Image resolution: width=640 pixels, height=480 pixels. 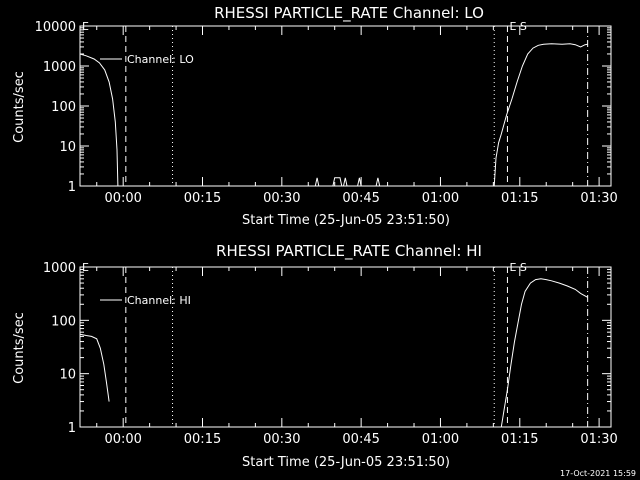 What do you see at coordinates (349, 13) in the screenshot?
I see `chart-title: RHESSI PARTICLE_RATE Channel: LO` at bounding box center [349, 13].